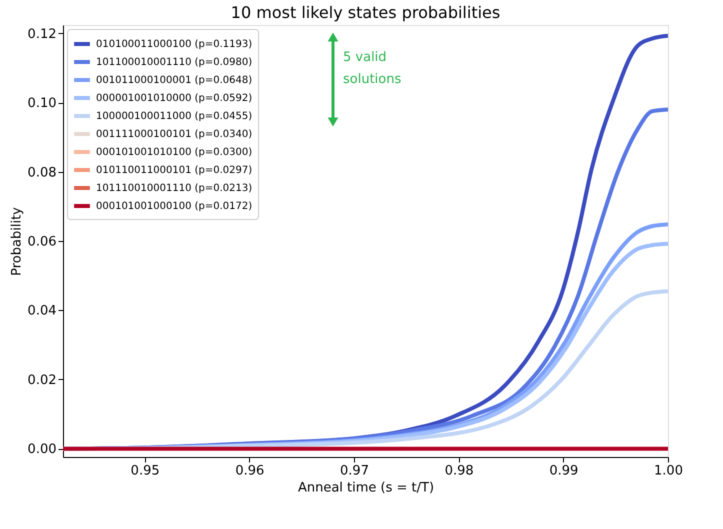 The width and height of the screenshot is (723, 529). I want to click on legend-label: 000101001010100 (p=0.0300), so click(174, 152).